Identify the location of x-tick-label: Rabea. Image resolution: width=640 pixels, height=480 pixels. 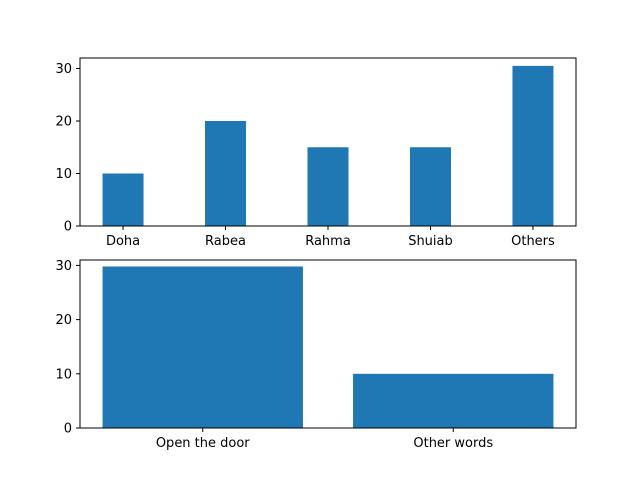
(225, 241).